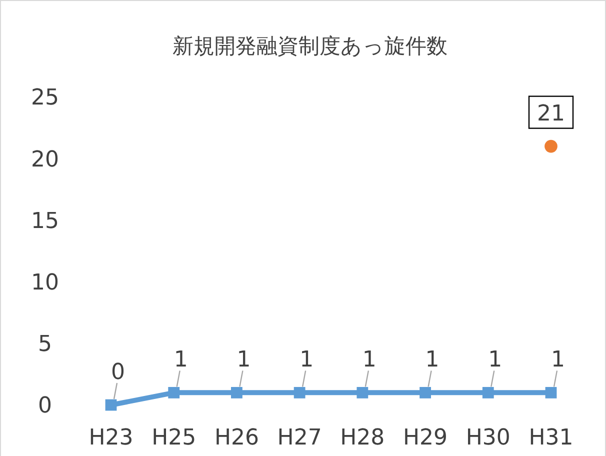 The image size is (606, 456). What do you see at coordinates (45, 98) in the screenshot?
I see `y-tick-label: 25` at bounding box center [45, 98].